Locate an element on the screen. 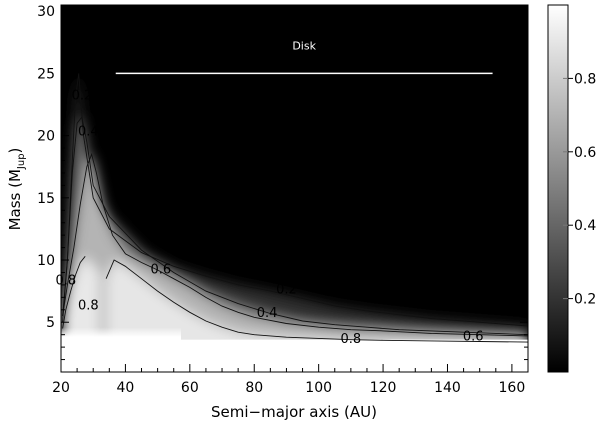  colorbar-tick-label: 0.8 is located at coordinates (585, 79).